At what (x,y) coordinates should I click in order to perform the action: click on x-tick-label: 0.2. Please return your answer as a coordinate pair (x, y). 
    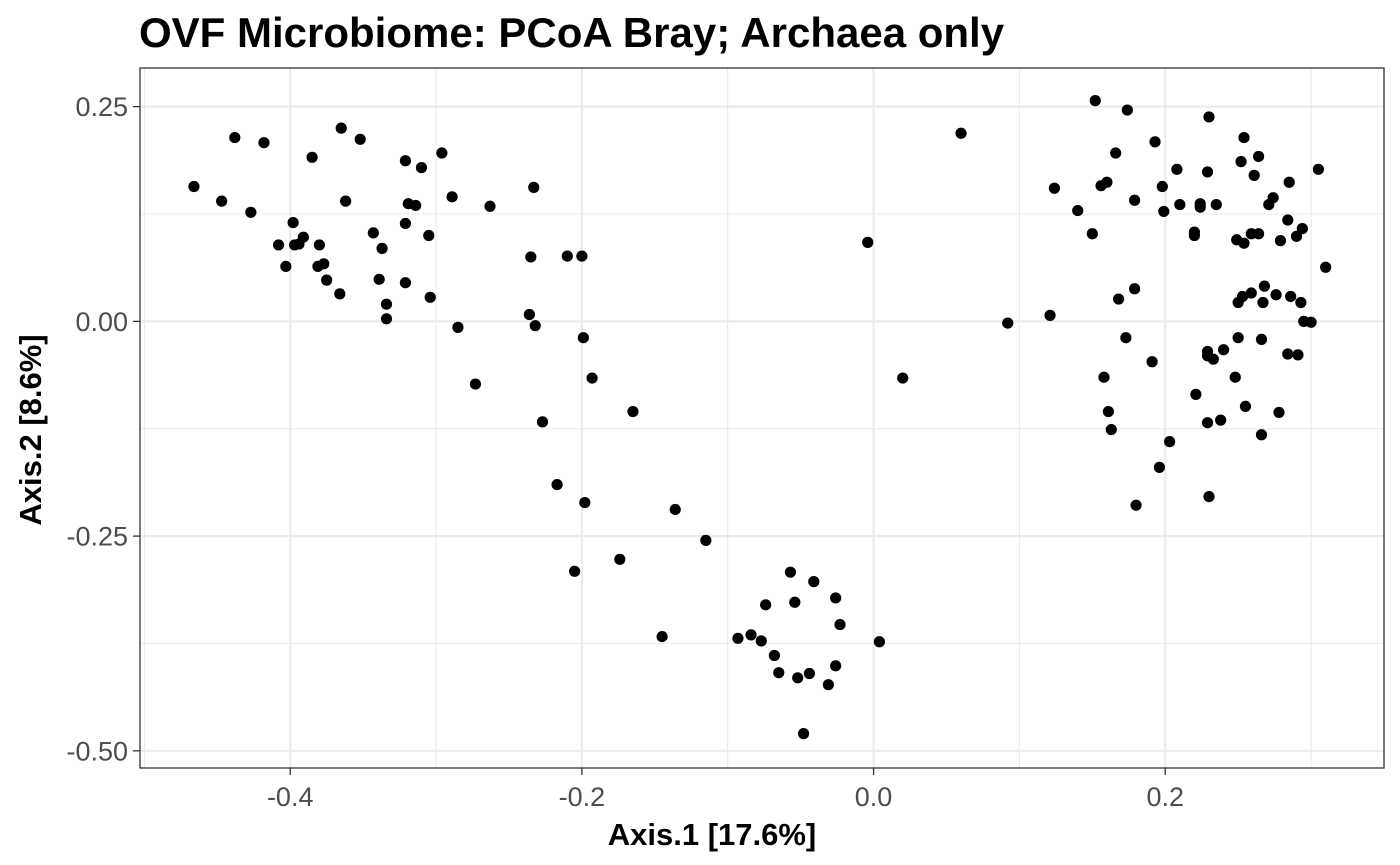
    Looking at the image, I should click on (1165, 797).